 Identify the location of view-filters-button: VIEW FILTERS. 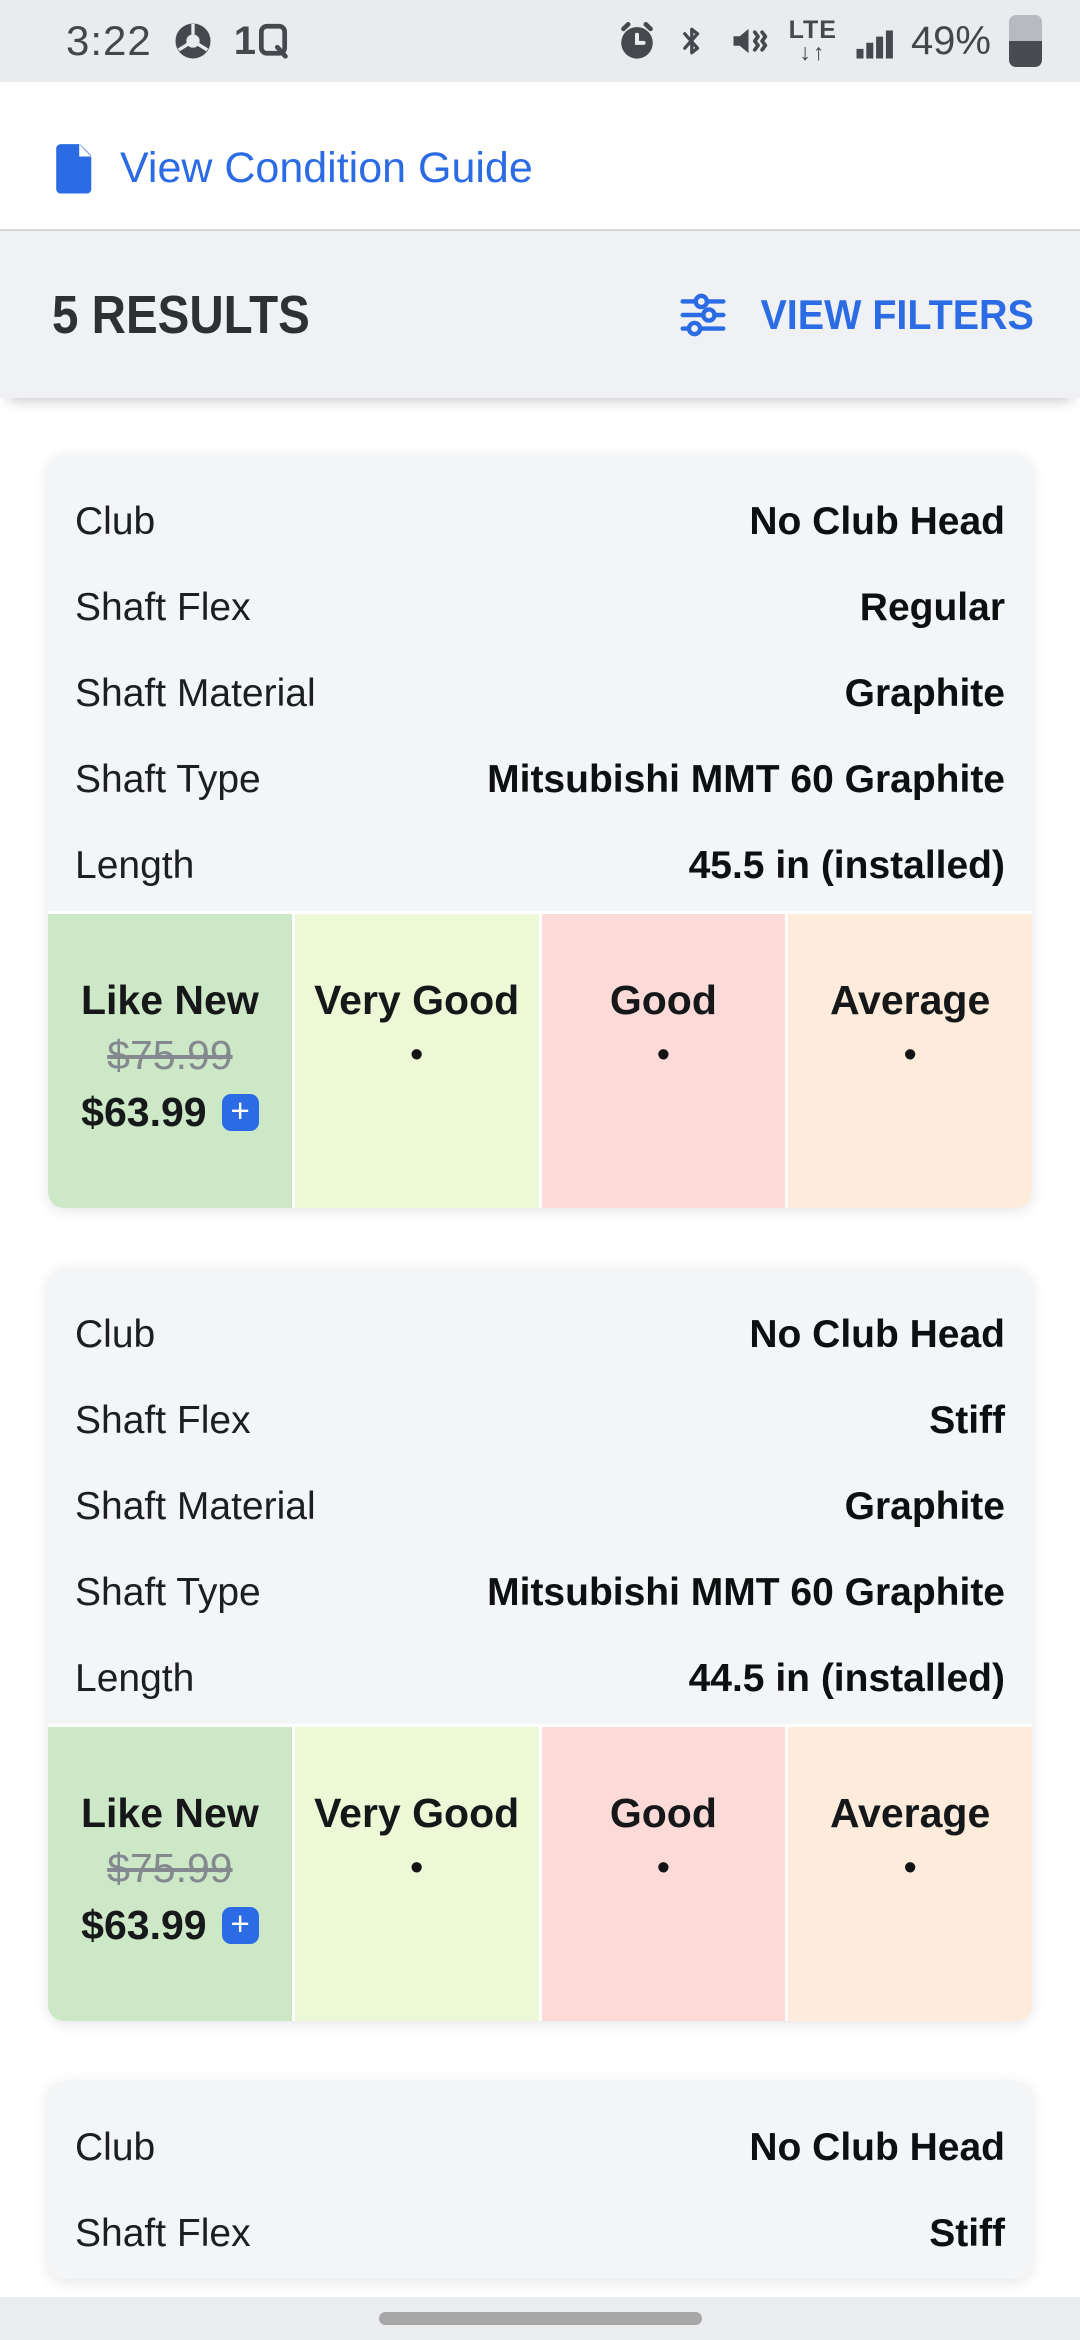
(856, 315).